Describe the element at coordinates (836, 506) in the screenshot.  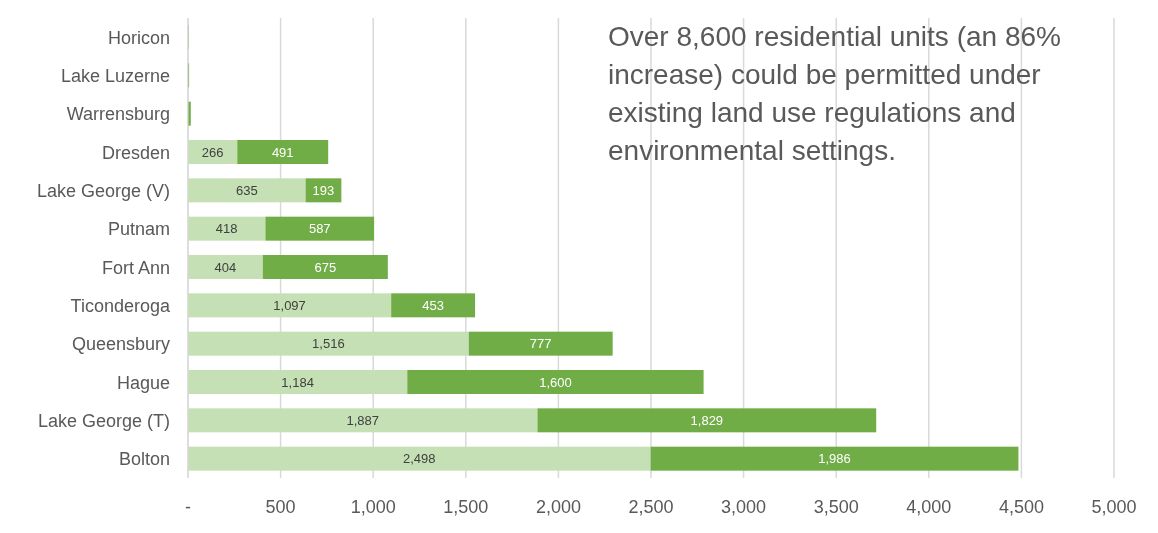
I see `x-tick-label: 3,500` at that location.